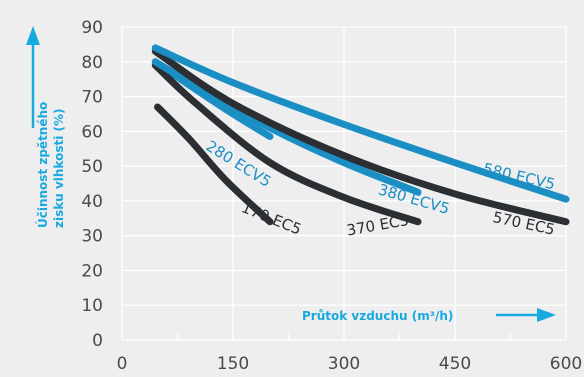 The image size is (584, 377). I want to click on y-tick-label: 40, so click(92, 202).